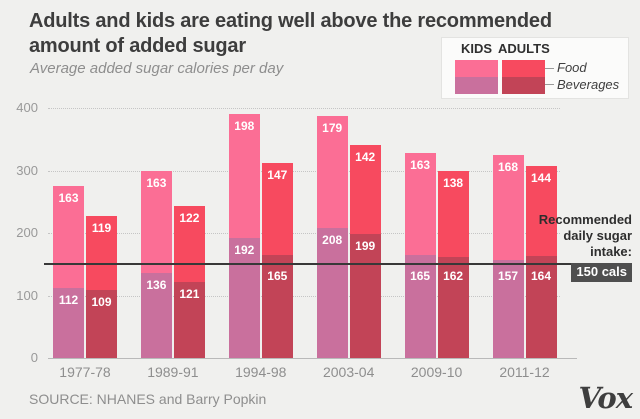  I want to click on source-credit: SOURCE: NHANES and Barry Popkin, so click(148, 399).